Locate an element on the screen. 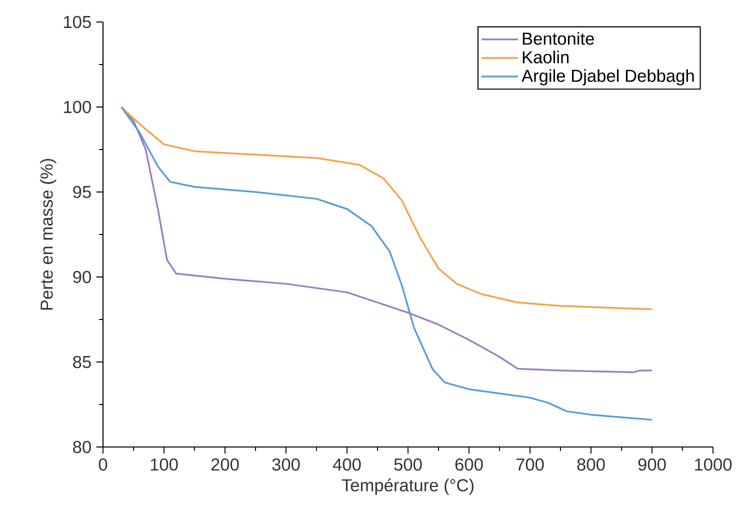 This screenshot has height=512, width=742. legend-label: Bentonite is located at coordinates (558, 38).